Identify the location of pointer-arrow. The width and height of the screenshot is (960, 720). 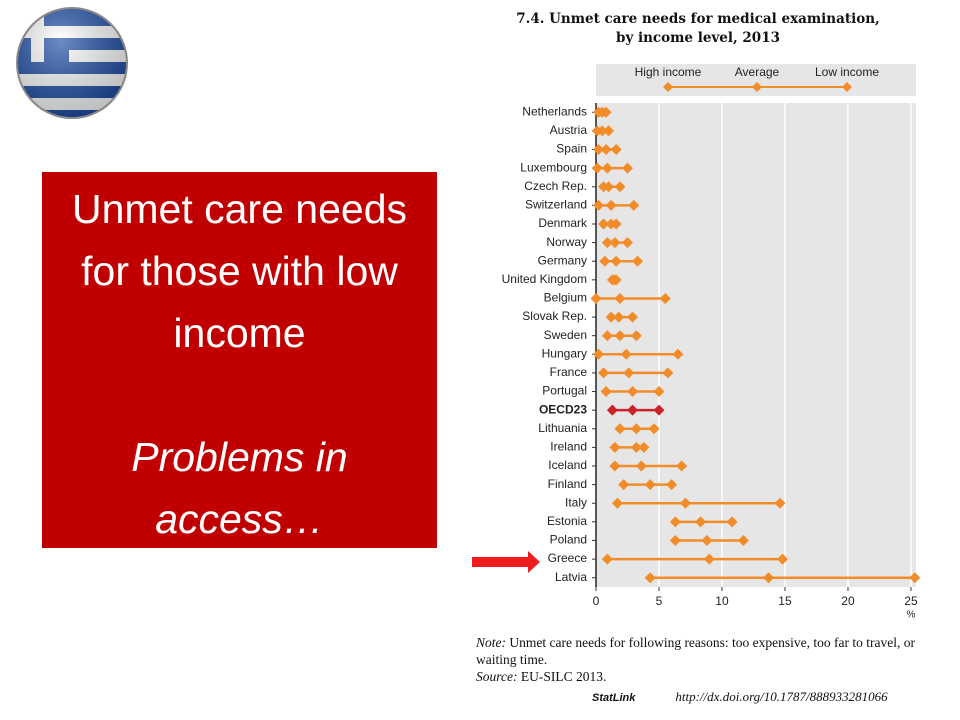
(506, 562).